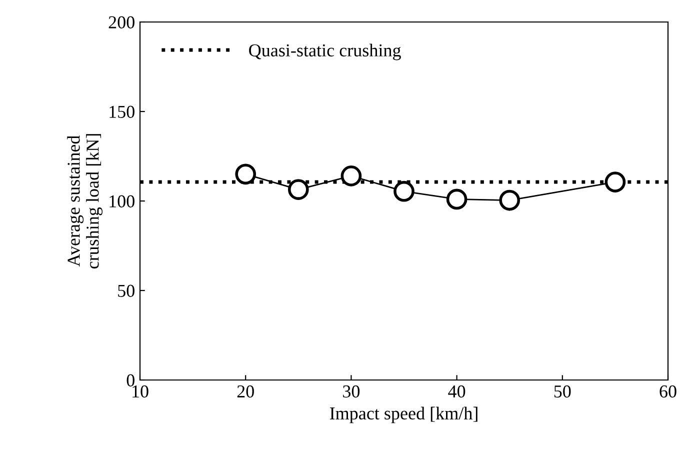 The width and height of the screenshot is (680, 450). Describe the element at coordinates (140, 391) in the screenshot. I see `x-tick-label: 10` at that location.